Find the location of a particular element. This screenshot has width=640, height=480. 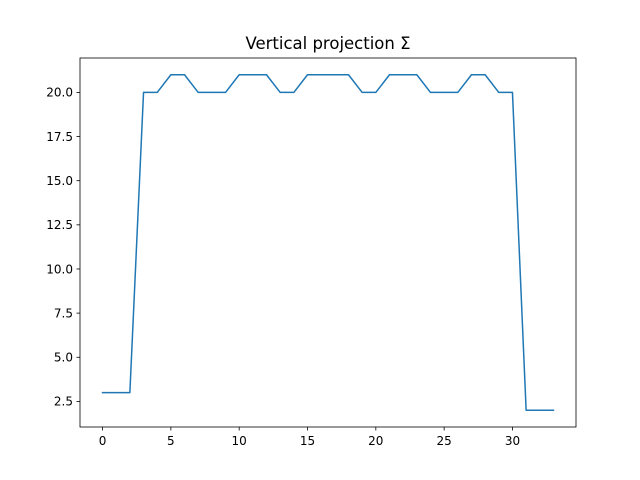

y-tick-label: 17.5 is located at coordinates (59, 137).